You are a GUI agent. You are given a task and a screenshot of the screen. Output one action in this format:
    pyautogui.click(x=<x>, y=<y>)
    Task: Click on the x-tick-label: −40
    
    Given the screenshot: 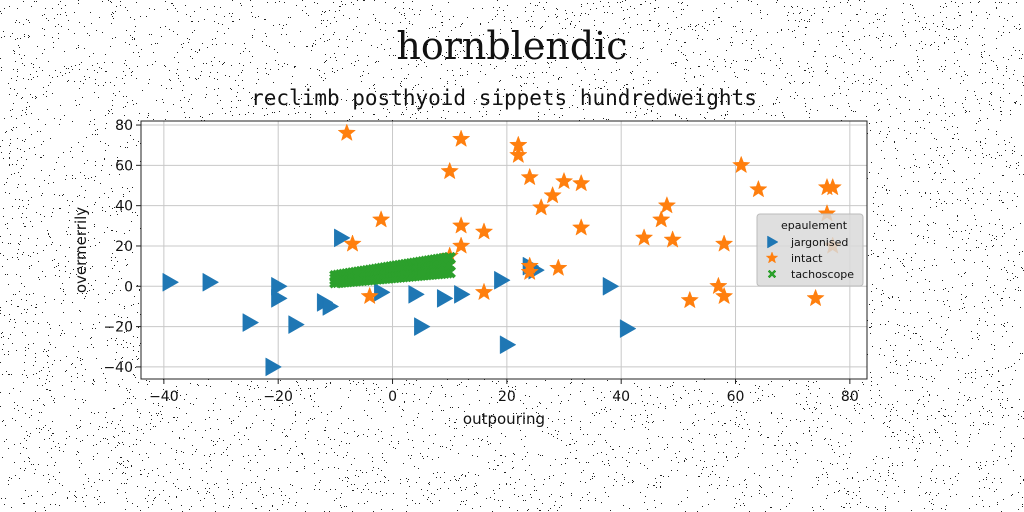 What is the action you would take?
    pyautogui.click(x=164, y=397)
    